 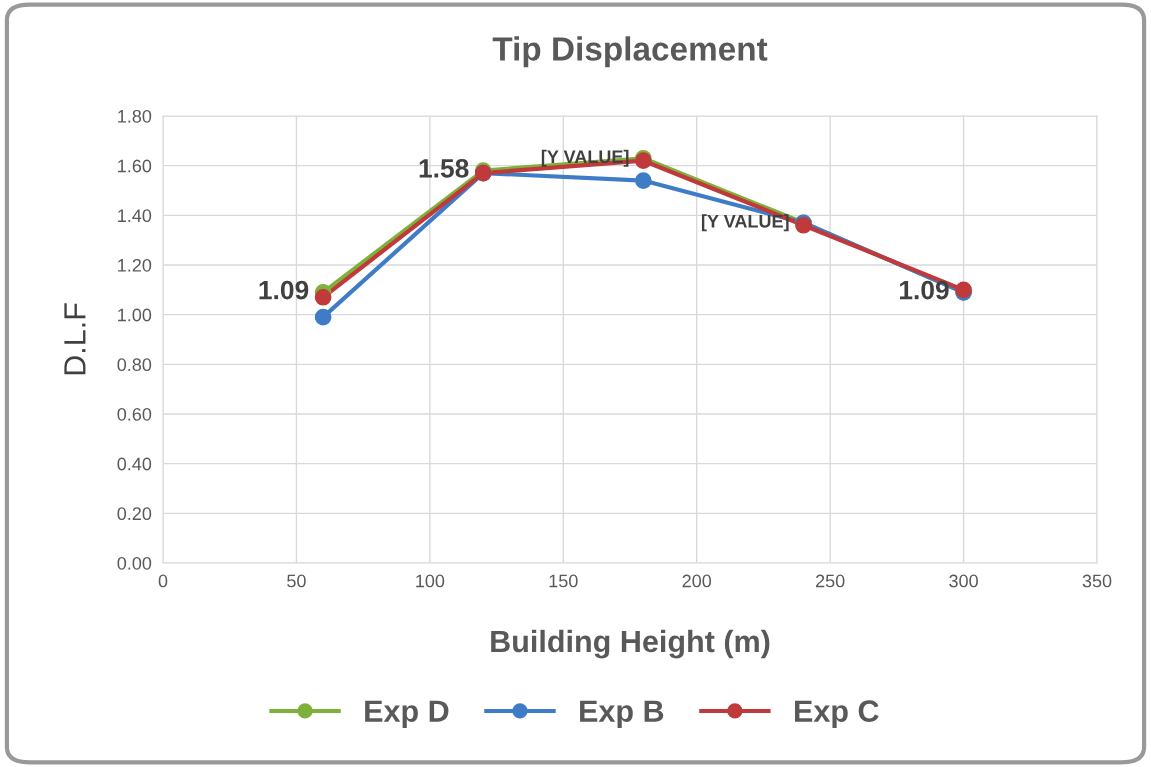 I want to click on data-label: [Y VALUE], so click(x=745, y=223).